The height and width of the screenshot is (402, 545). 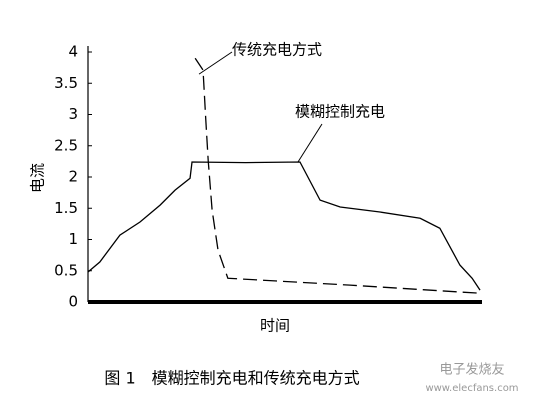 What do you see at coordinates (471, 388) in the screenshot?
I see `watermark-url: www.elecfans.com` at bounding box center [471, 388].